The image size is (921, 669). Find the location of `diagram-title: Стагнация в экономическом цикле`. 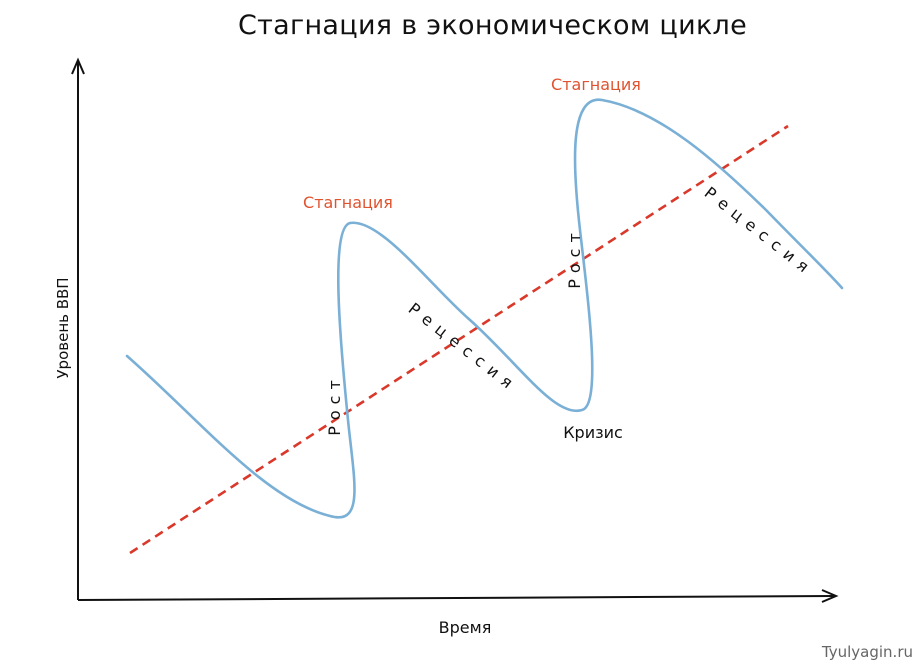

diagram-title: Стагнация в экономическом цикле is located at coordinates (492, 25).